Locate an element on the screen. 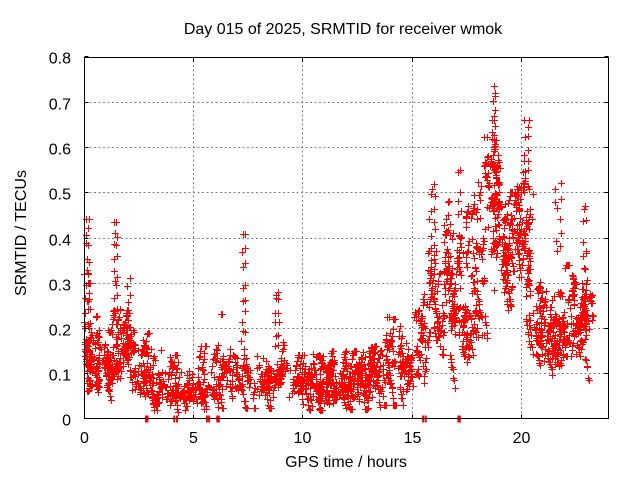 Image resolution: width=640 pixels, height=480 pixels. svg-text: 0.4 is located at coordinates (60, 241).